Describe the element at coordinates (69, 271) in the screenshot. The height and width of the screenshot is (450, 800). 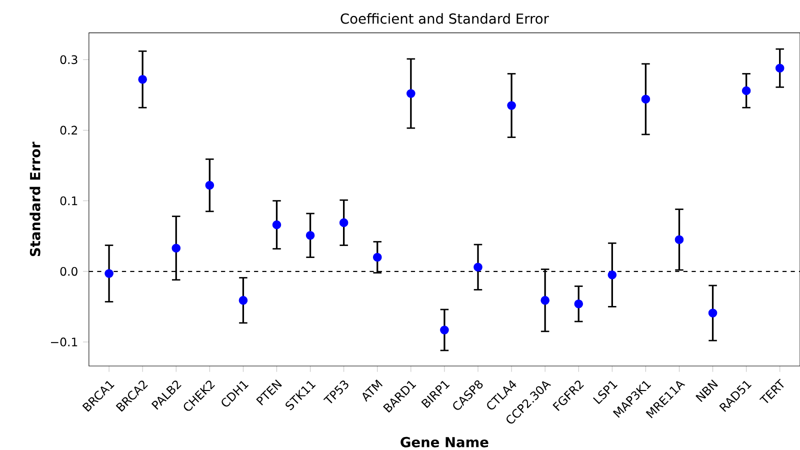
I see `y-tick-label: 0.0` at that location.